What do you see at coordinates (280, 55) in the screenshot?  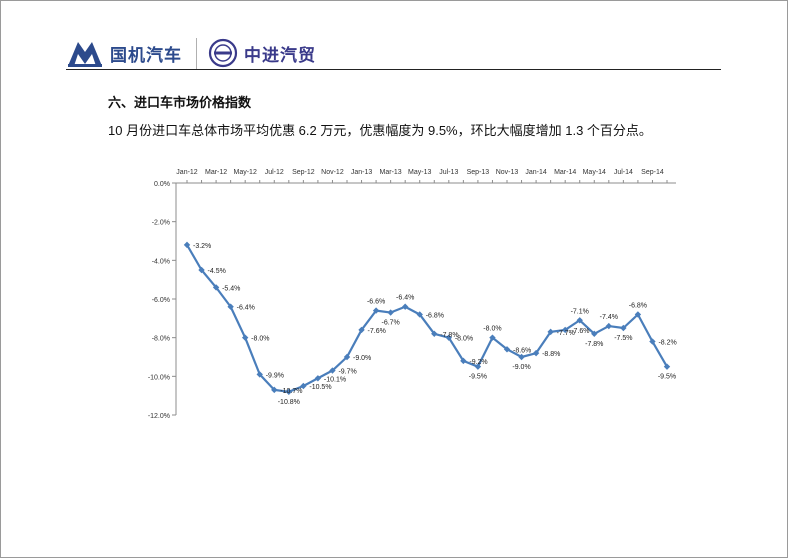 I see `logo-right-text: 中进汽贸` at bounding box center [280, 55].